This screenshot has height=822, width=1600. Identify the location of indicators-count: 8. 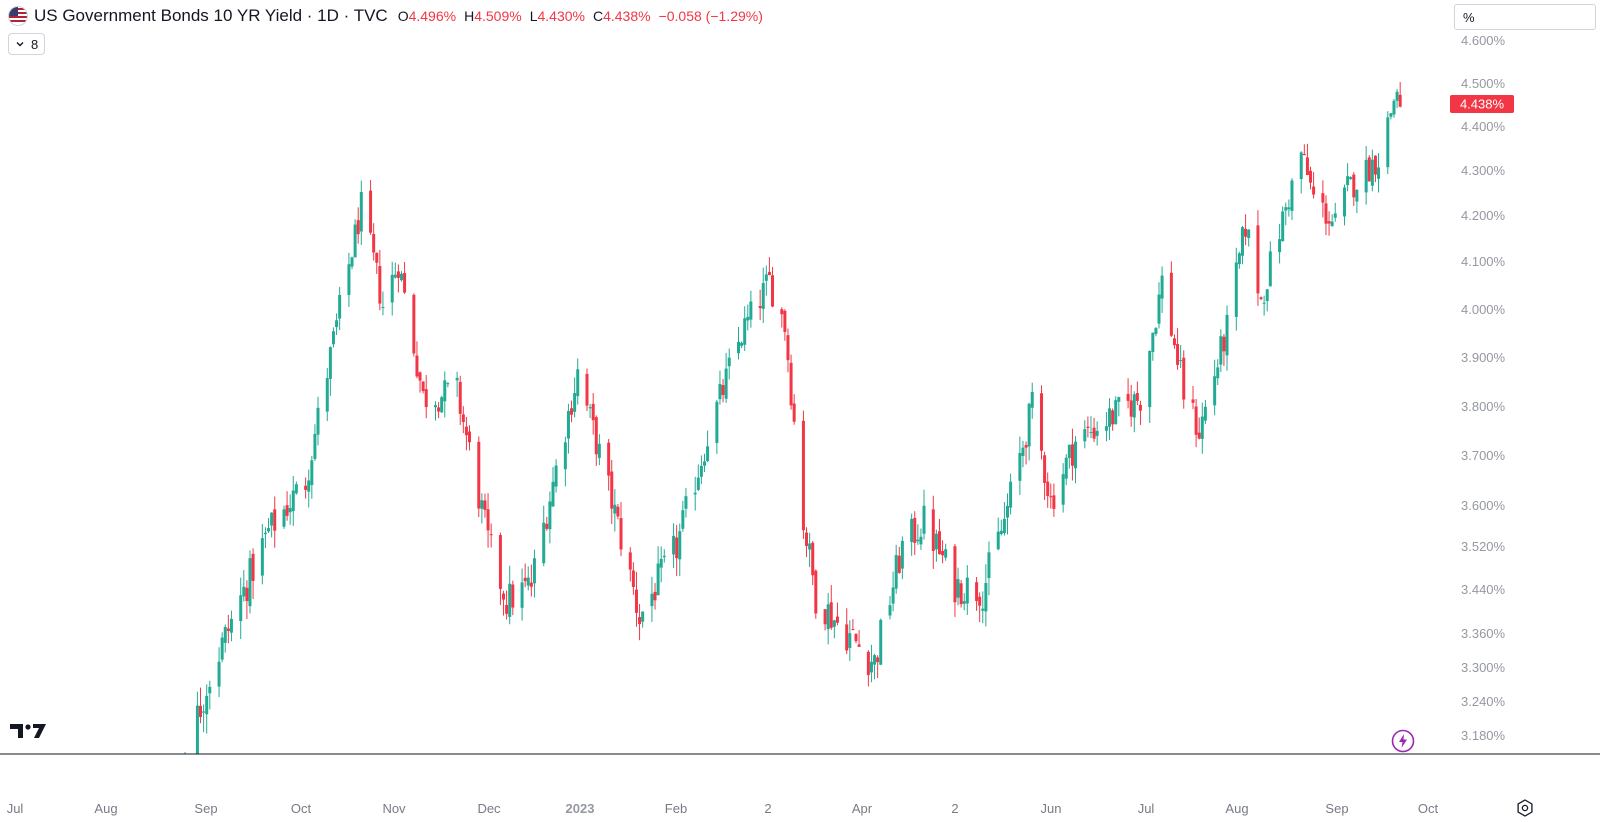
(35, 44).